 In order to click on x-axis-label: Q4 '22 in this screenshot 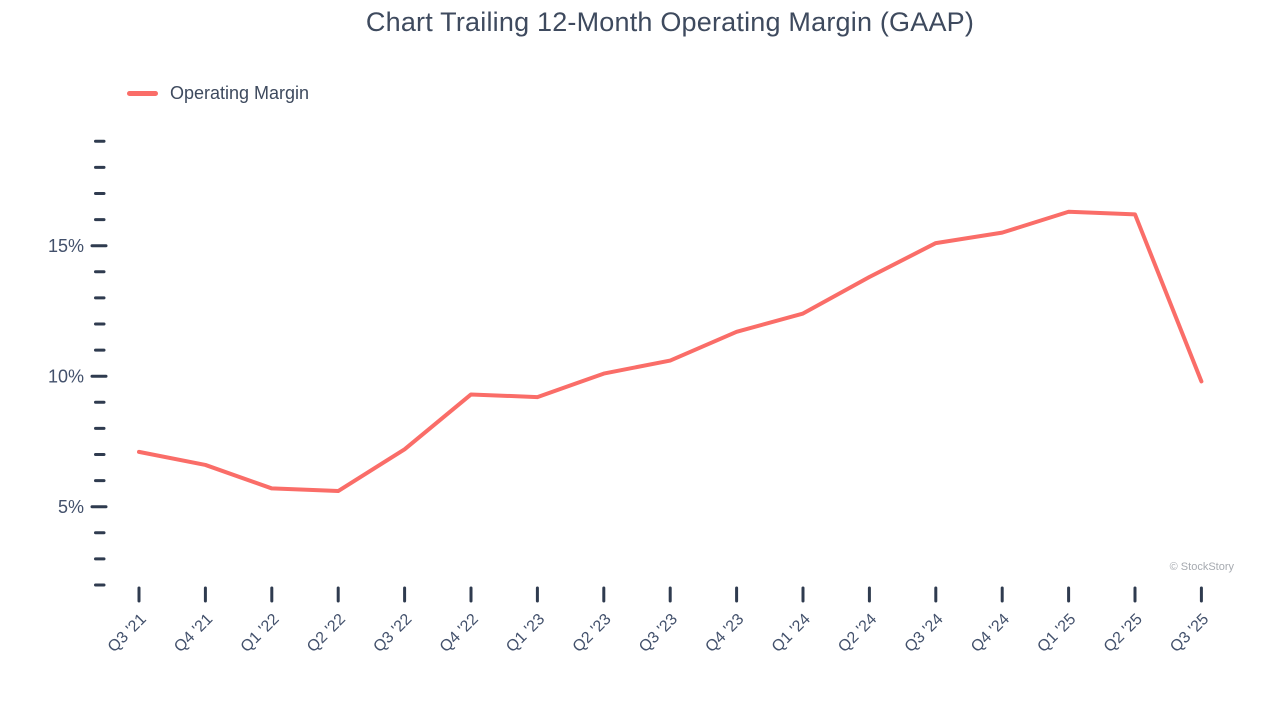, I will do `click(459, 633)`.